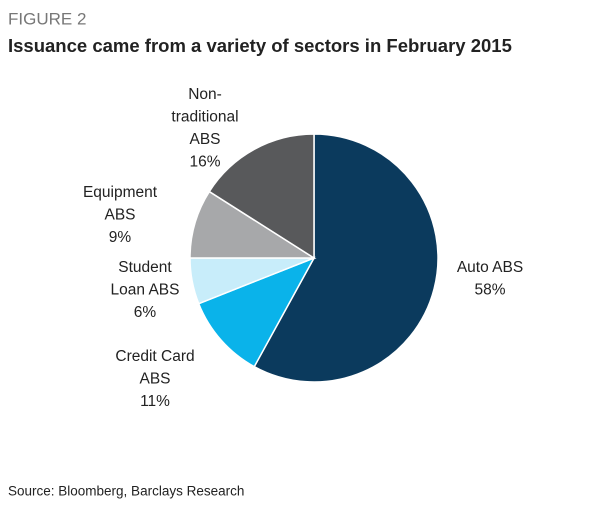 The width and height of the screenshot is (600, 519). What do you see at coordinates (120, 237) in the screenshot?
I see `slice-value-label: 9%` at bounding box center [120, 237].